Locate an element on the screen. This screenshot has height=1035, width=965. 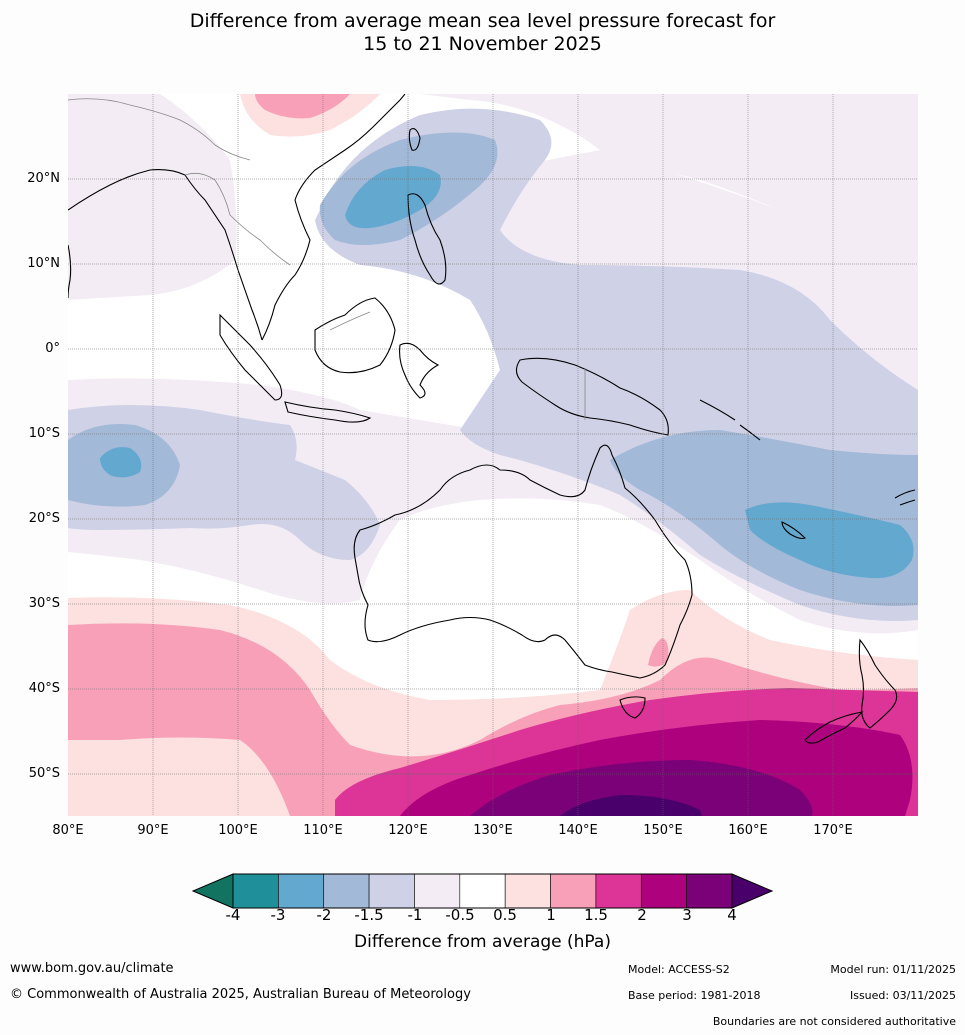
colorbar-title: Difference from average (hPa) is located at coordinates (482, 942).